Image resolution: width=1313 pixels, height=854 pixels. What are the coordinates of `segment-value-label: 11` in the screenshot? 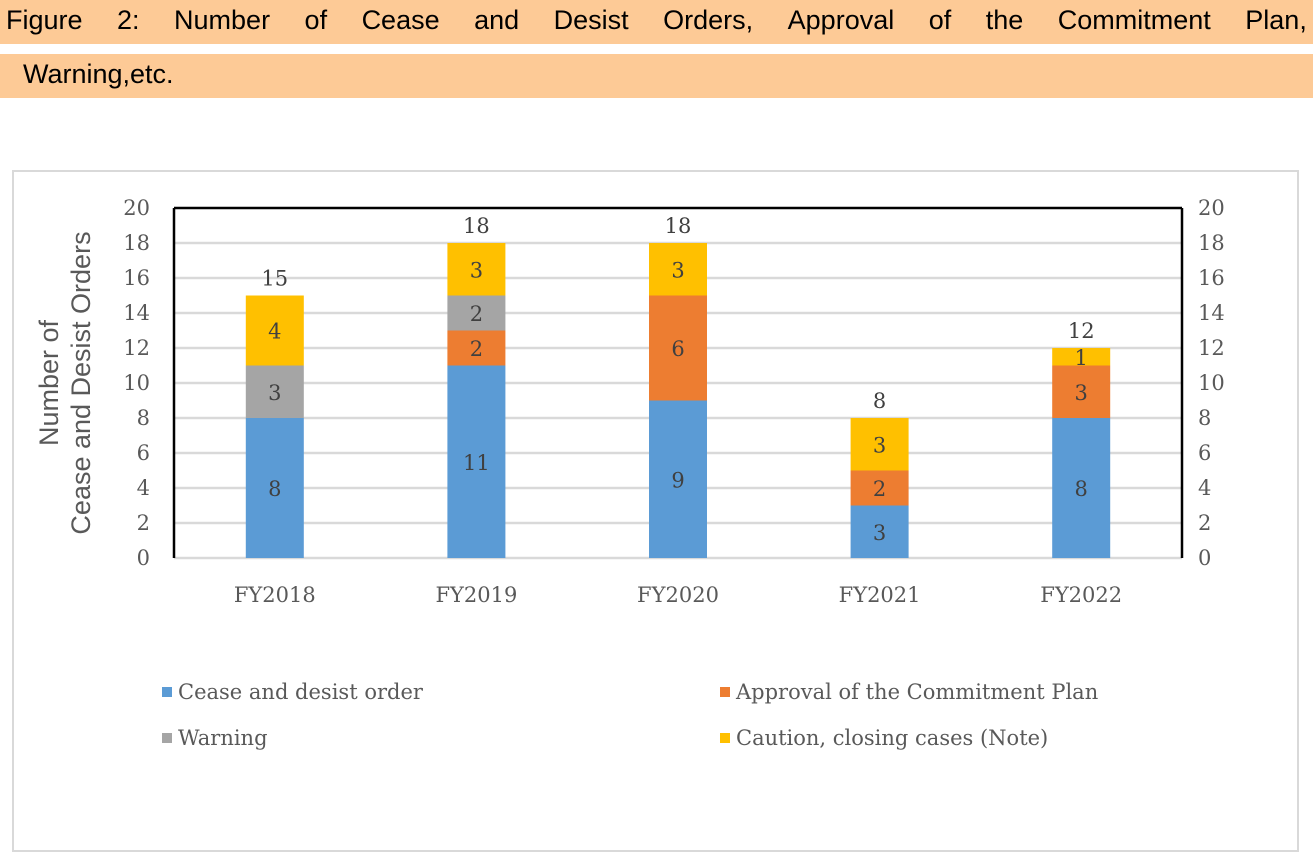 It's located at (476, 463).